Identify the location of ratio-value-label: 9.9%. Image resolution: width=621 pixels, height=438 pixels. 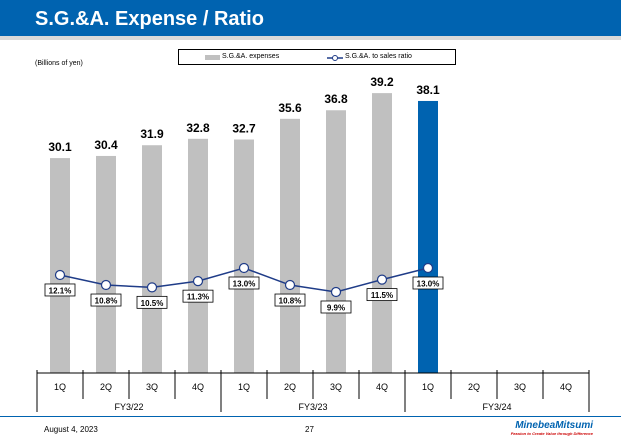
(336, 307).